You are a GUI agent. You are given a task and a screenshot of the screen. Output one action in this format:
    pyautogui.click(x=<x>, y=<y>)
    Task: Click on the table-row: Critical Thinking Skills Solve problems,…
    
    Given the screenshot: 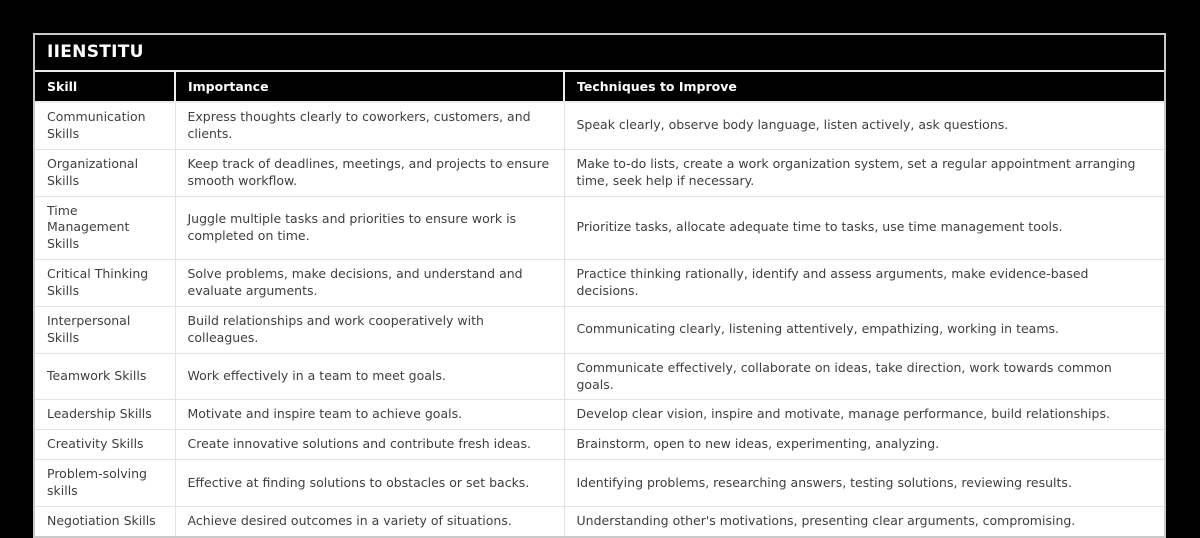 What is the action you would take?
    pyautogui.click(x=599, y=283)
    